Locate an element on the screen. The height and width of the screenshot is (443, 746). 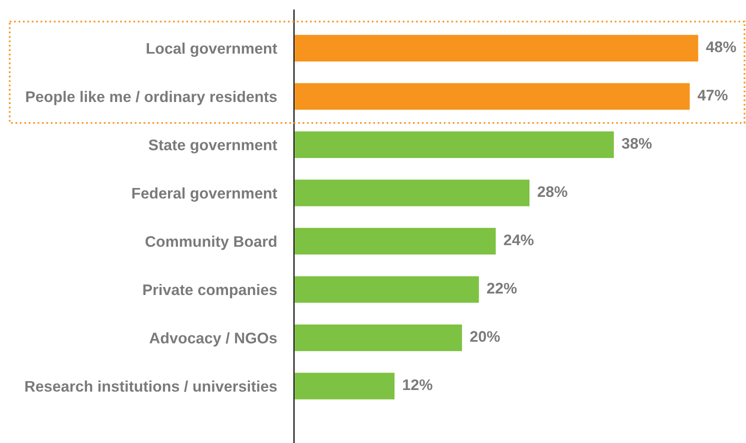
y-tick-label: People like me / ordinary residents is located at coordinates (151, 98).